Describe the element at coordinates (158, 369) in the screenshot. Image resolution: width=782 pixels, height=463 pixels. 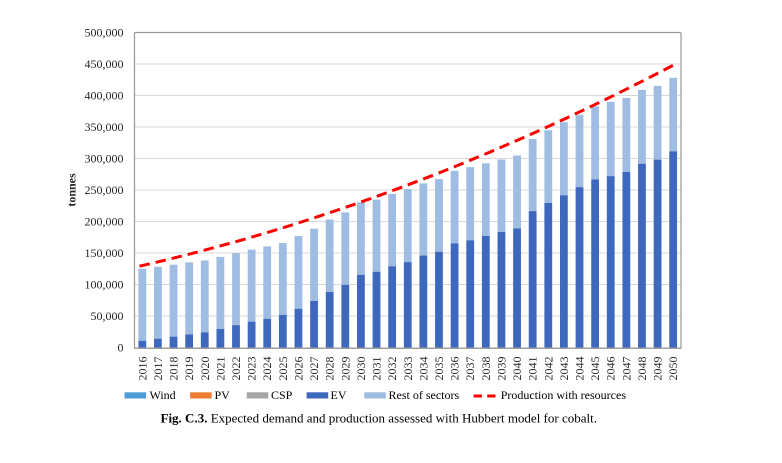
I see `svg-text: 2017` at that location.